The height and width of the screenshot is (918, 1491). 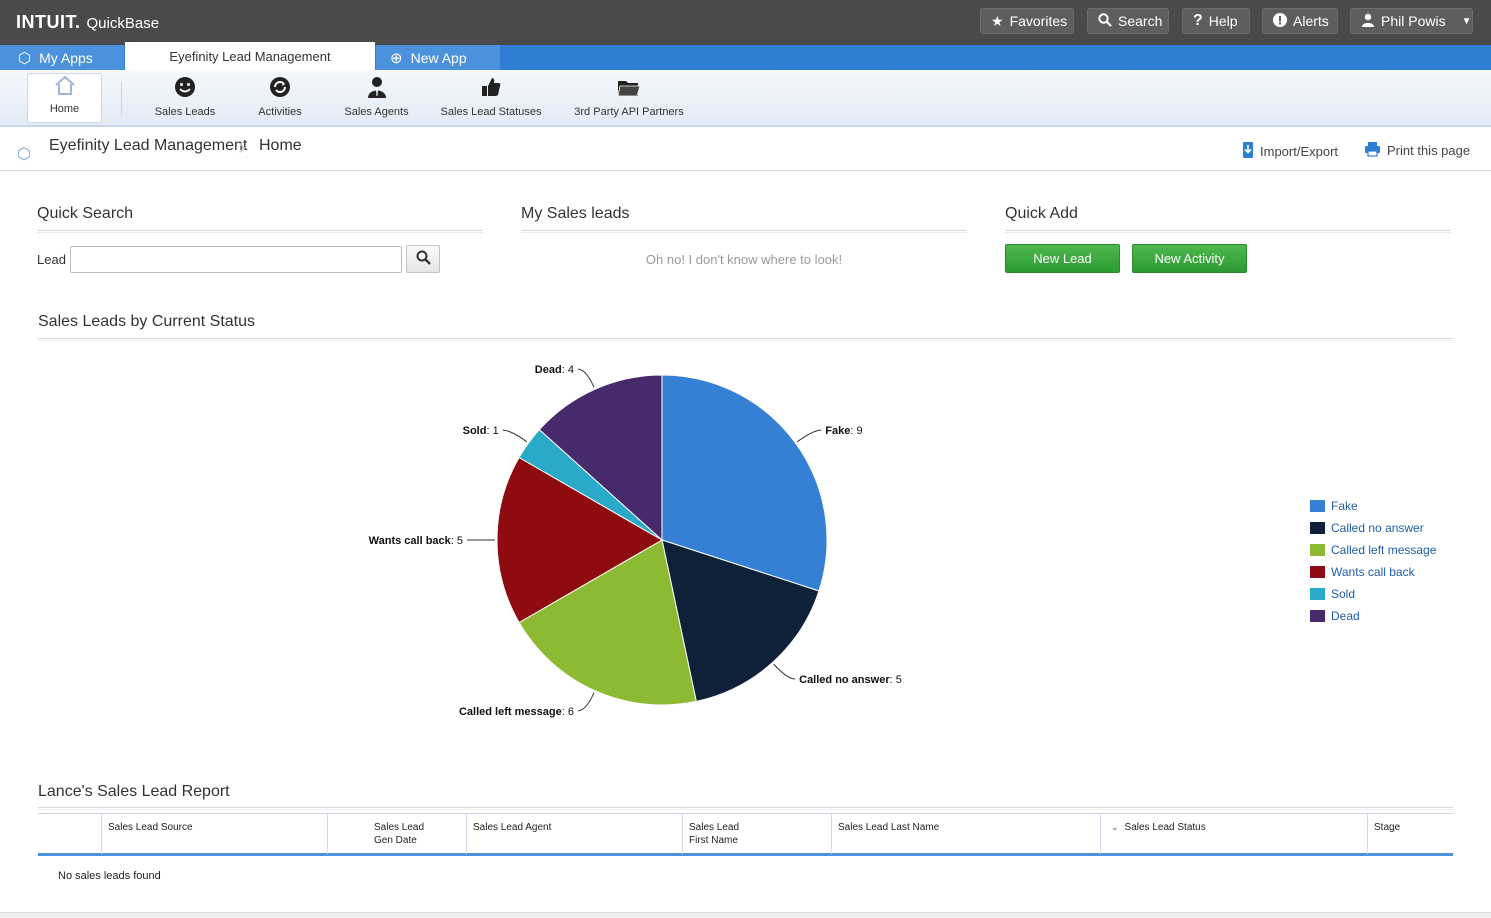 I want to click on legend-item-sold: Sold, so click(x=1373, y=594).